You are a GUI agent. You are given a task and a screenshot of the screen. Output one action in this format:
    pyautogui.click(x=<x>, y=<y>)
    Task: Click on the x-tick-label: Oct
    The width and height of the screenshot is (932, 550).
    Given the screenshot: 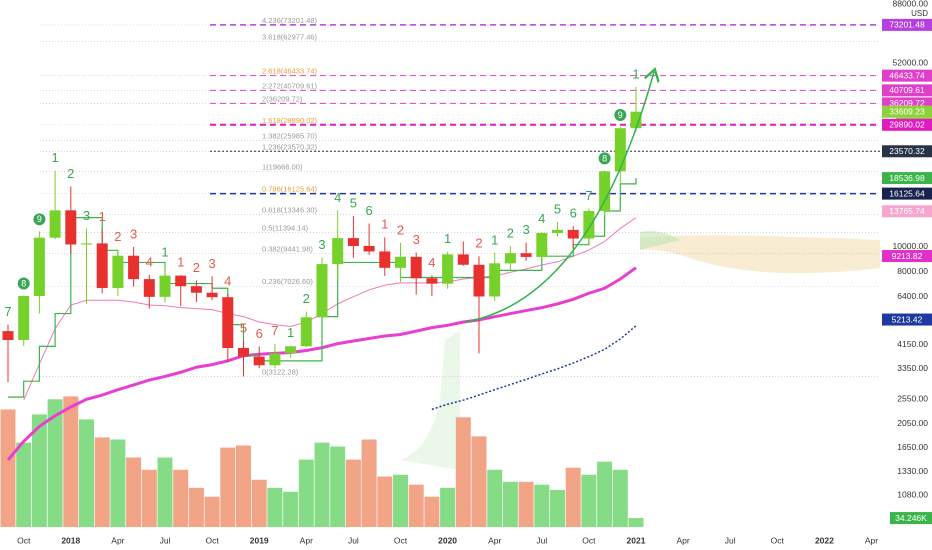 What is the action you would take?
    pyautogui.click(x=589, y=540)
    